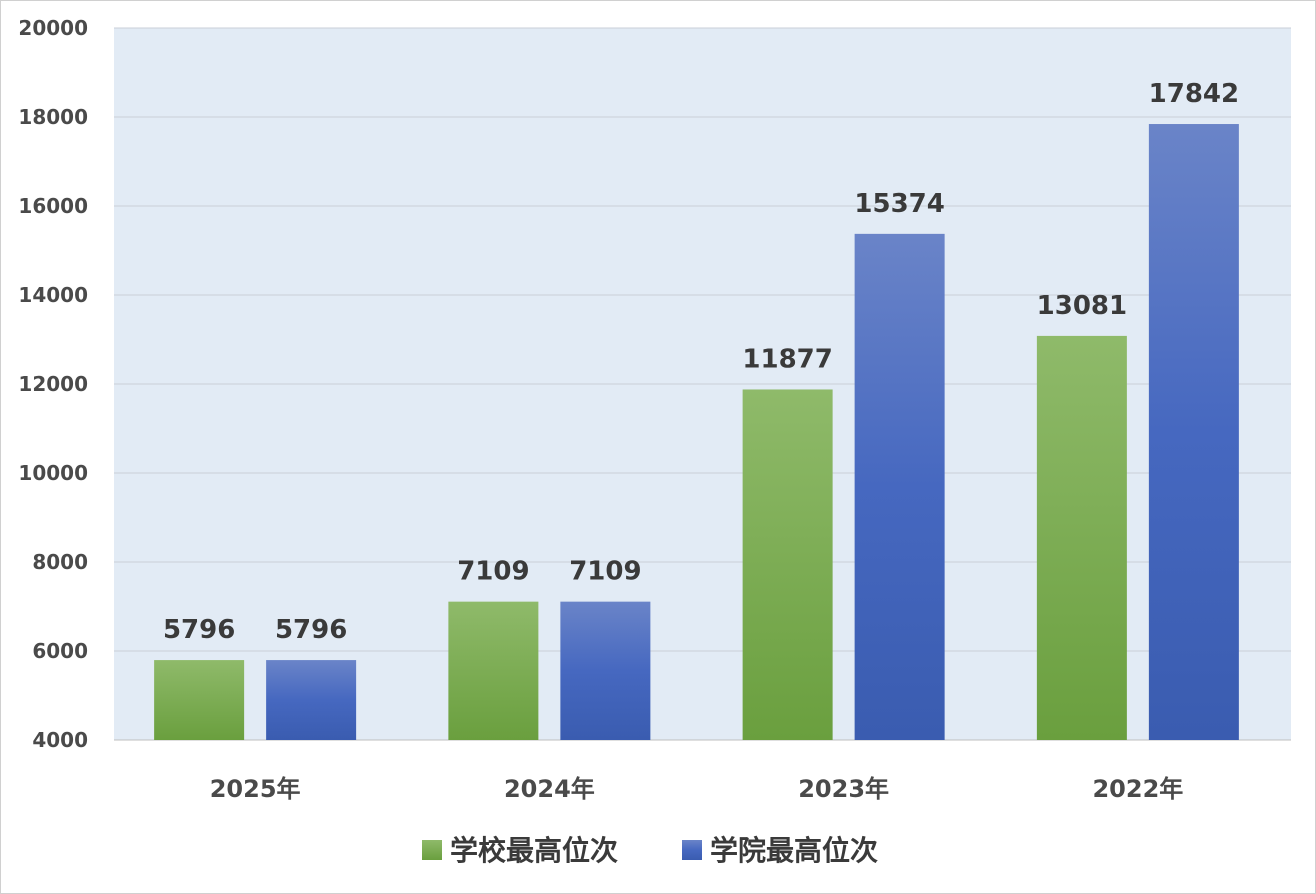 The height and width of the screenshot is (894, 1316). I want to click on y-tick-label: 16000, so click(53, 206).